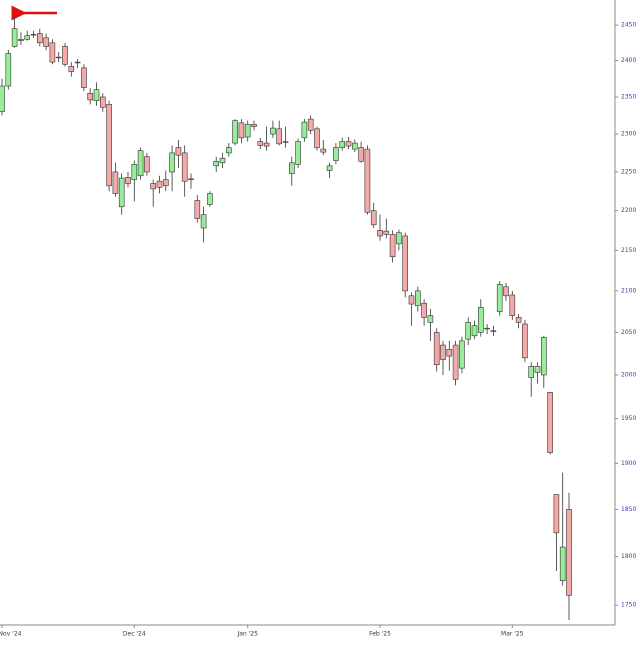 The image size is (640, 646). I want to click on x-tick-label: Feb '25, so click(380, 634).